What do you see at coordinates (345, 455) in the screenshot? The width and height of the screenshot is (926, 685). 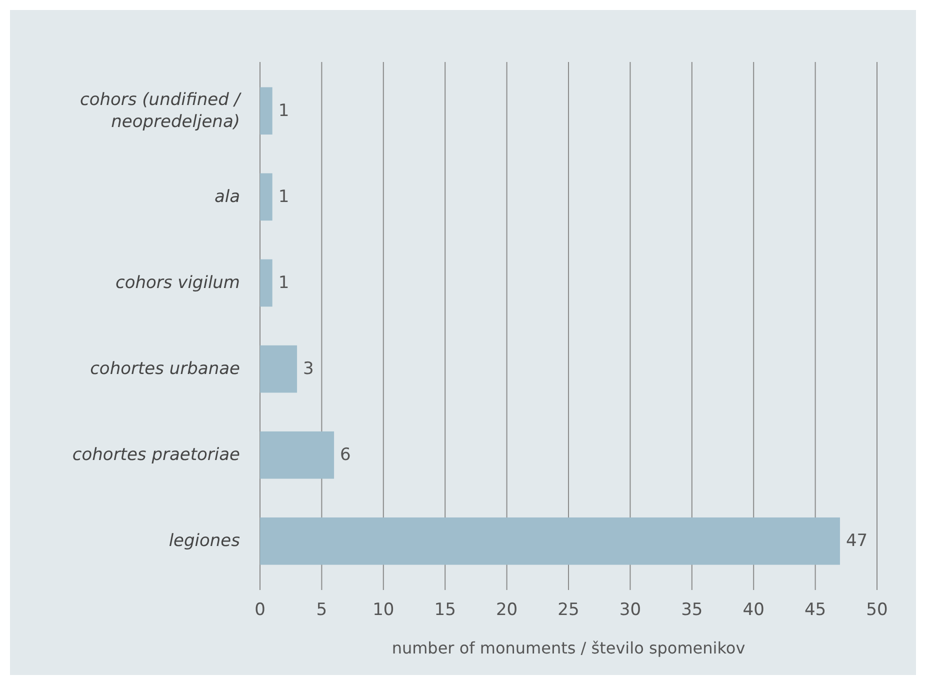 I see `data-label: 6` at bounding box center [345, 455].